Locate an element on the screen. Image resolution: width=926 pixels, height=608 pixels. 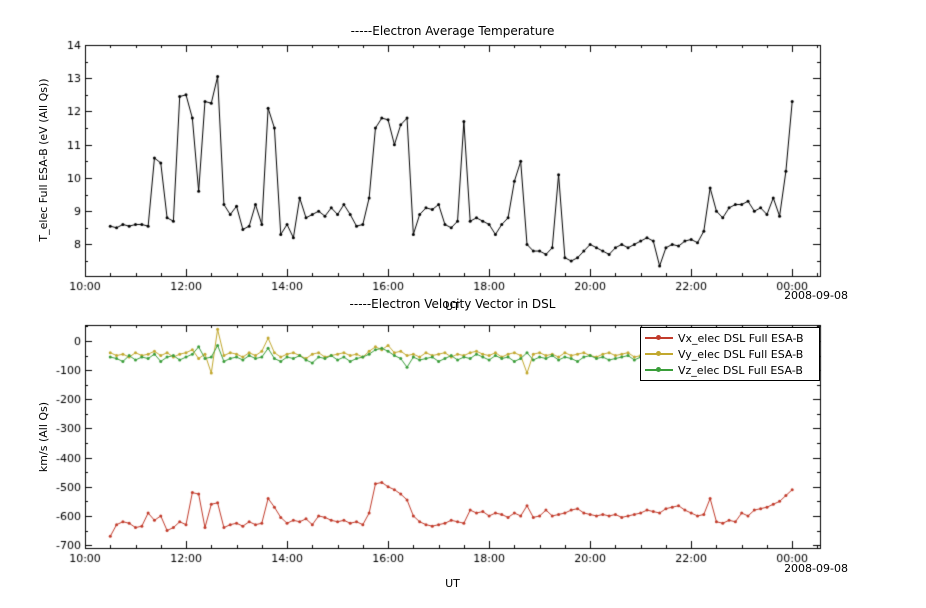
chart-title-velocity: -----Electron Velocity Vector in DSL is located at coordinates (452, 304).